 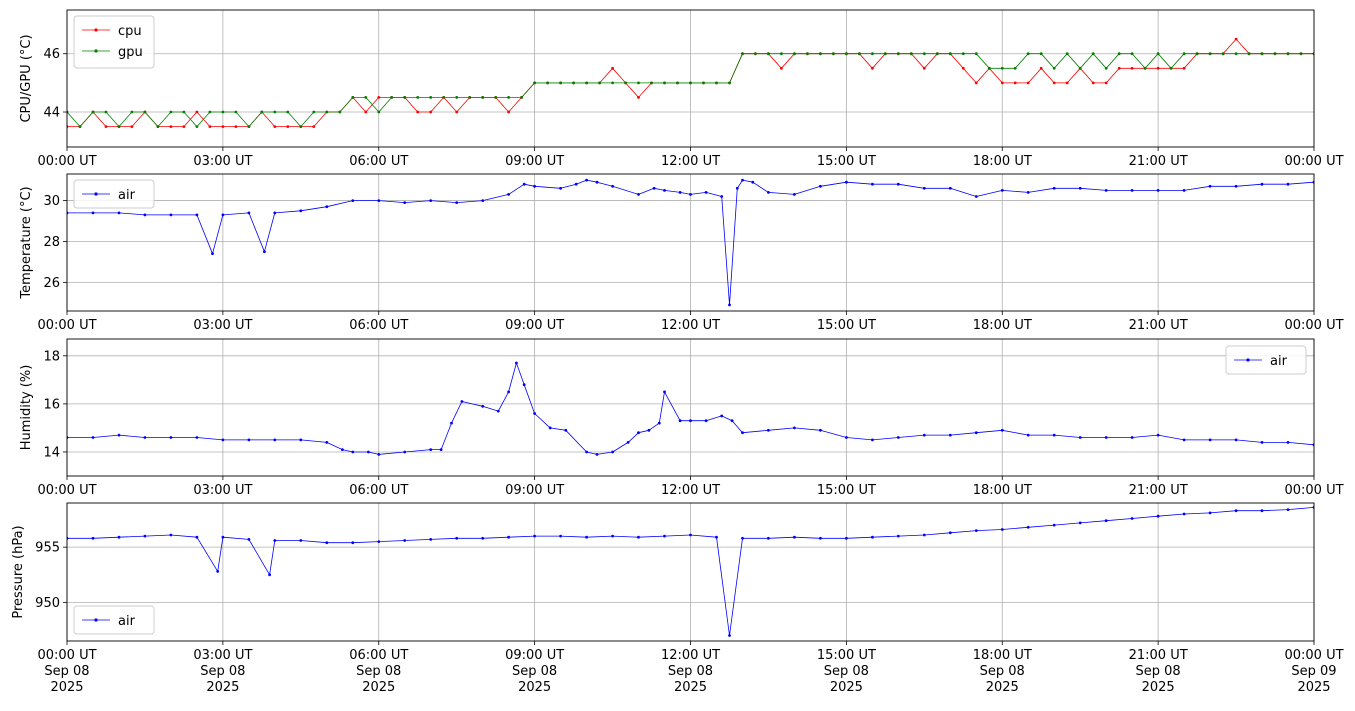 I want to click on y-tick-label: 30, so click(x=51, y=201).